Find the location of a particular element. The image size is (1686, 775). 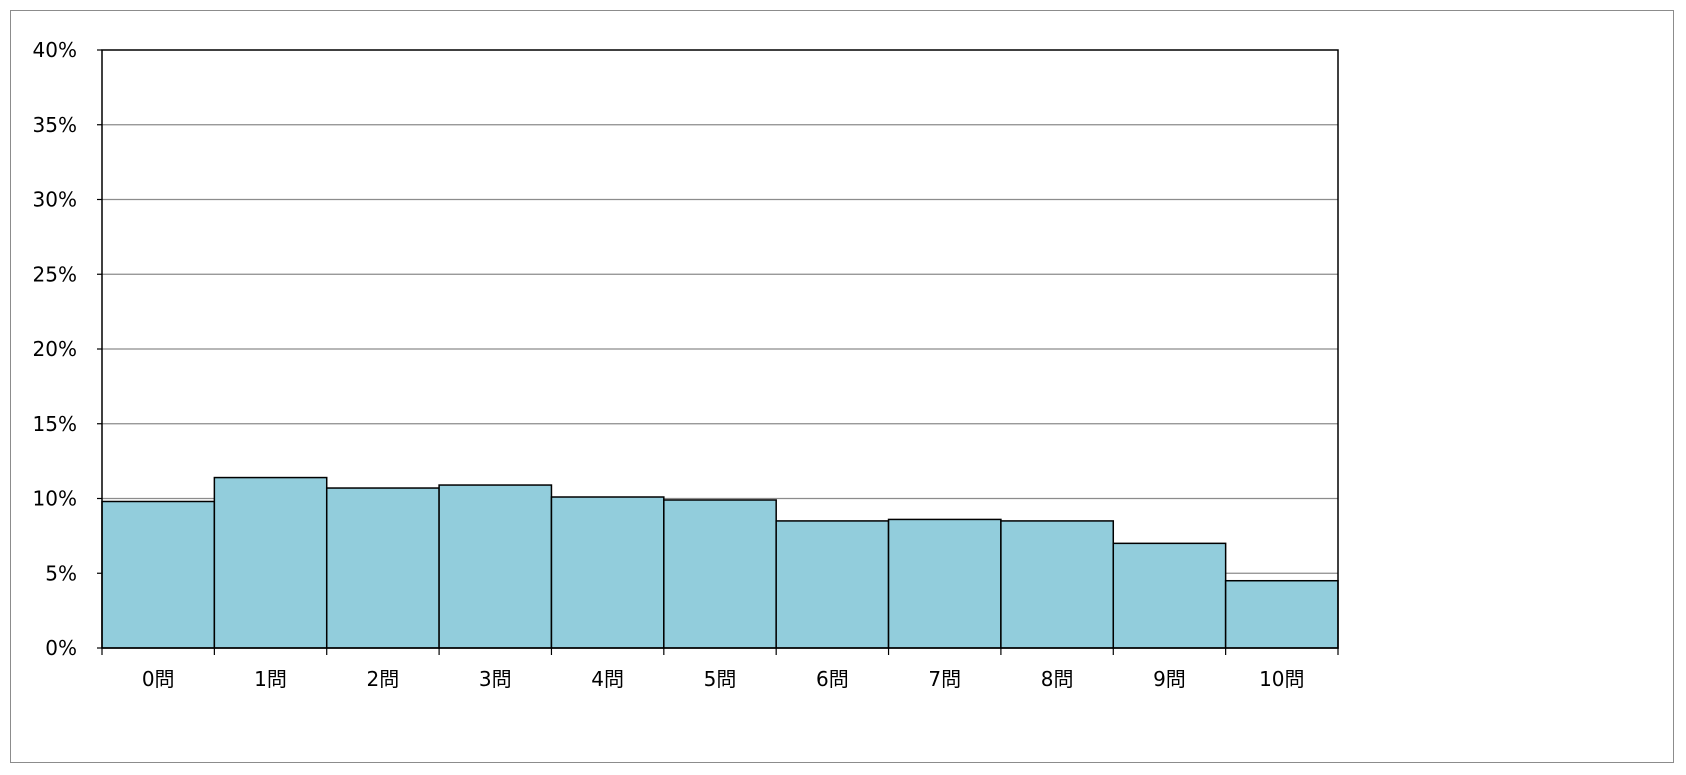

x-tick-label: 0問 is located at coordinates (158, 679).